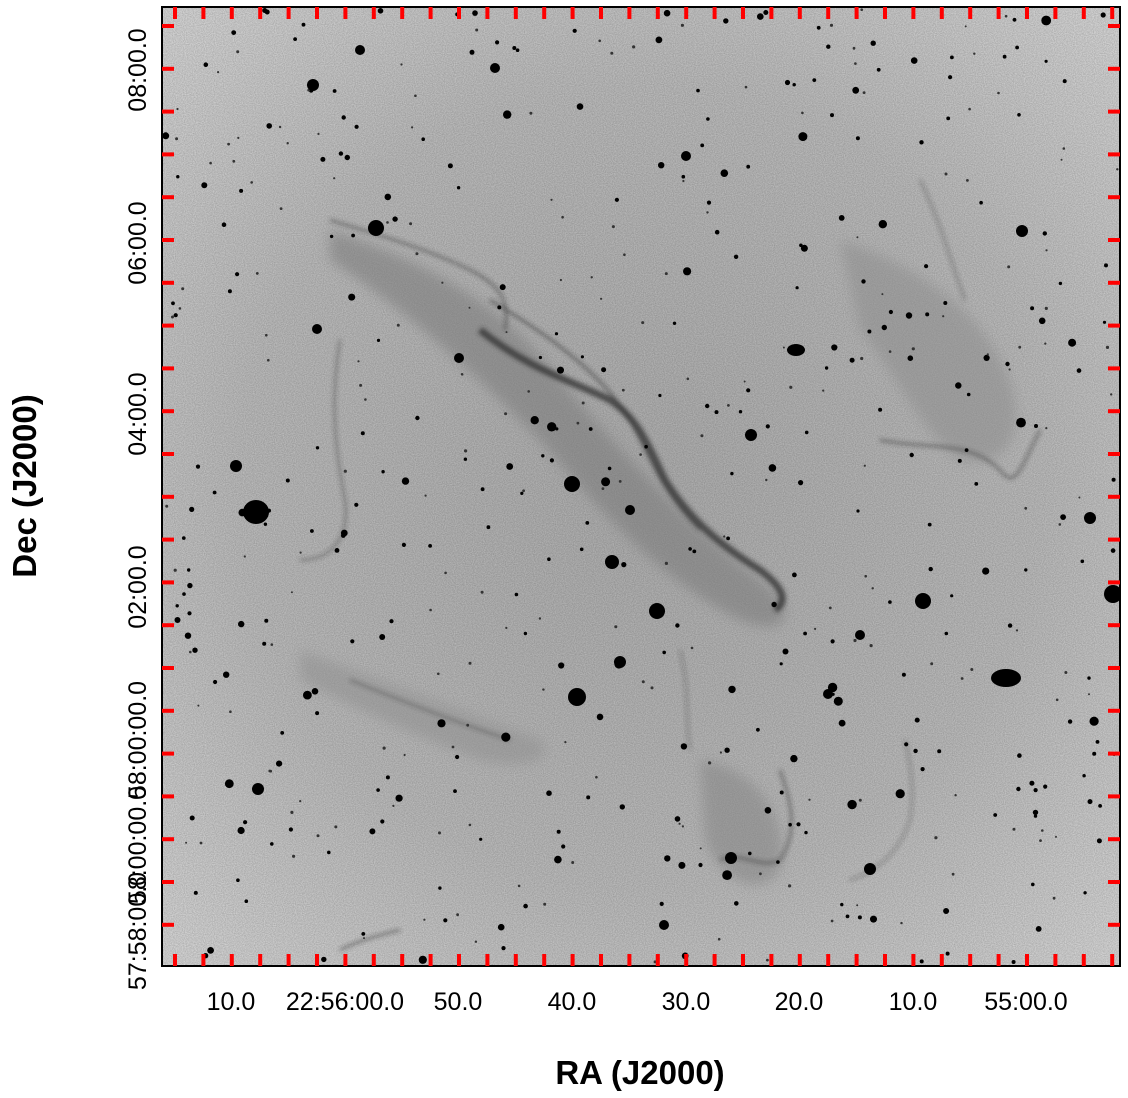 The height and width of the screenshot is (1098, 1128). I want to click on y-tick-label: 58:00:00.0, so click(138, 740).